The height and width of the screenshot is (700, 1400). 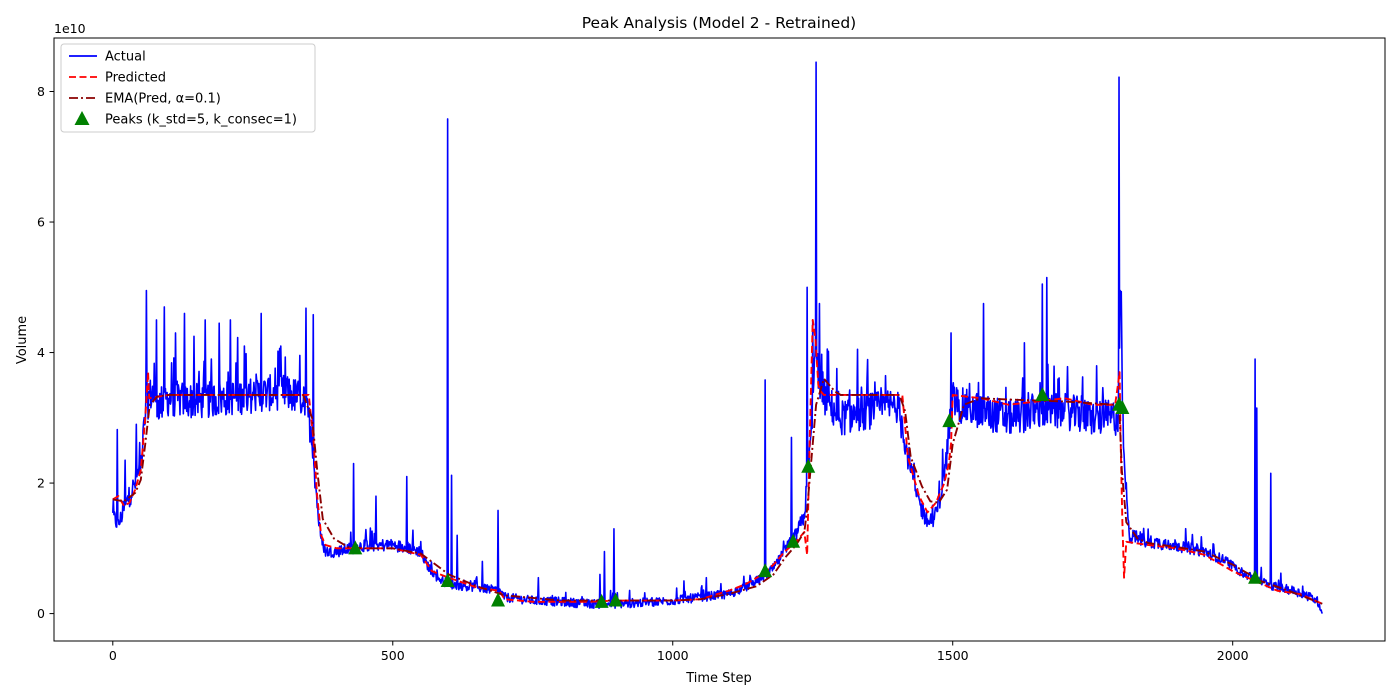 I want to click on chart-title: Peak Analysis (Model 2 - Retrained), so click(x=719, y=23).